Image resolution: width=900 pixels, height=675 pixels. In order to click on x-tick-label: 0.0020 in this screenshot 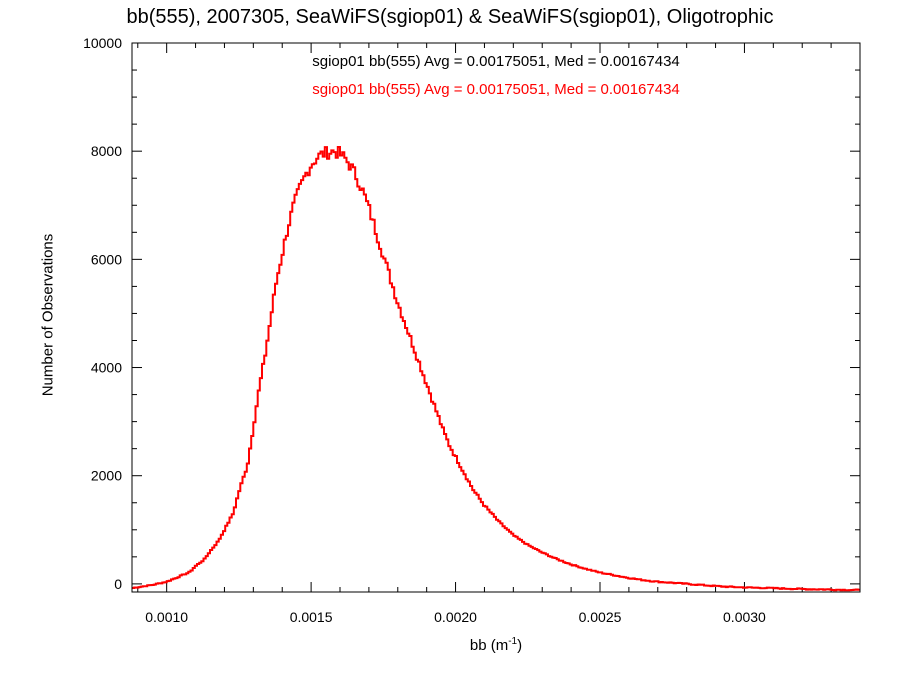, I will do `click(455, 617)`.